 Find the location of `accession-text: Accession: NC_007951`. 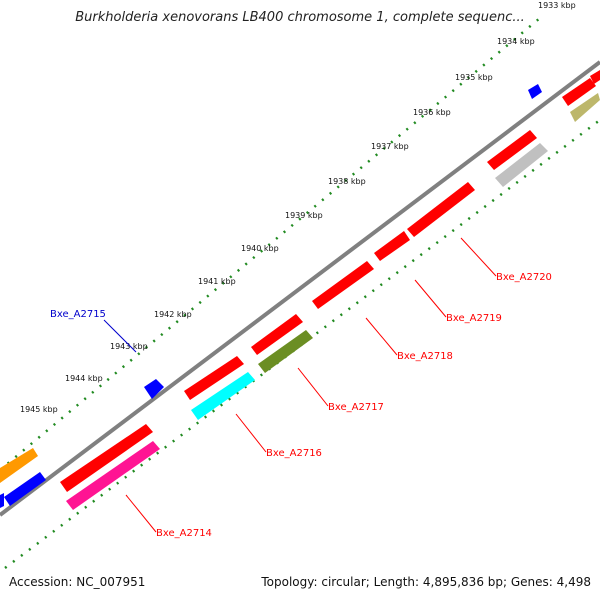

accession-text: Accession: NC_007951 is located at coordinates (77, 582).